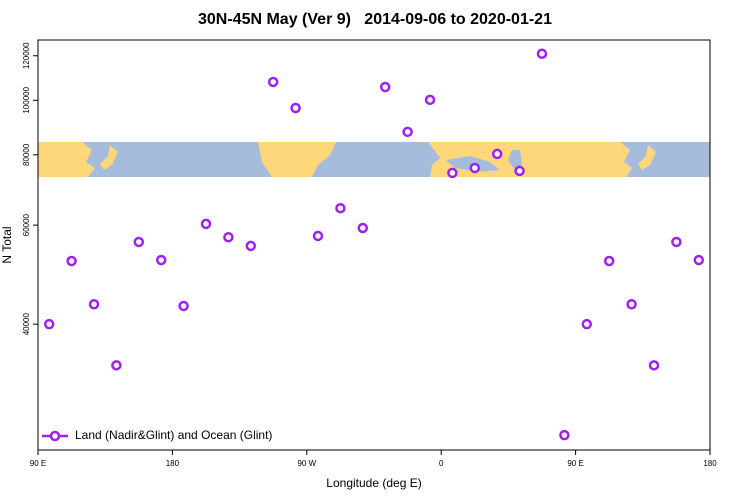 Image resolution: width=750 pixels, height=500 pixels. I want to click on x-tick-label: 90 W, so click(306, 463).